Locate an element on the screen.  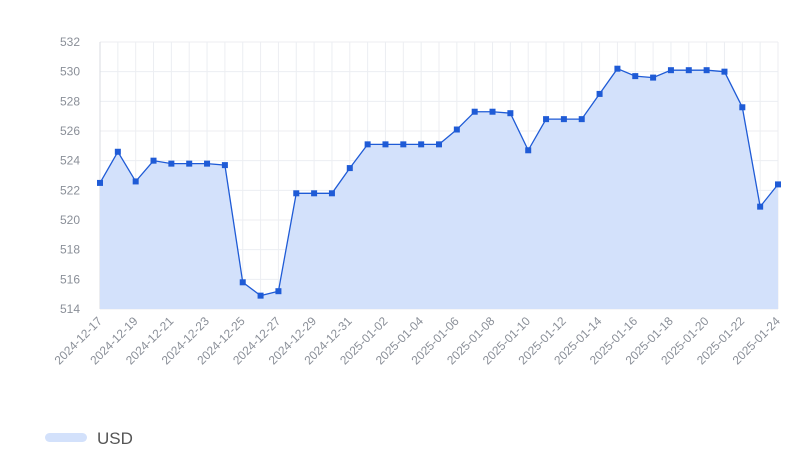
y-tick-label: 518 is located at coordinates (70, 250).